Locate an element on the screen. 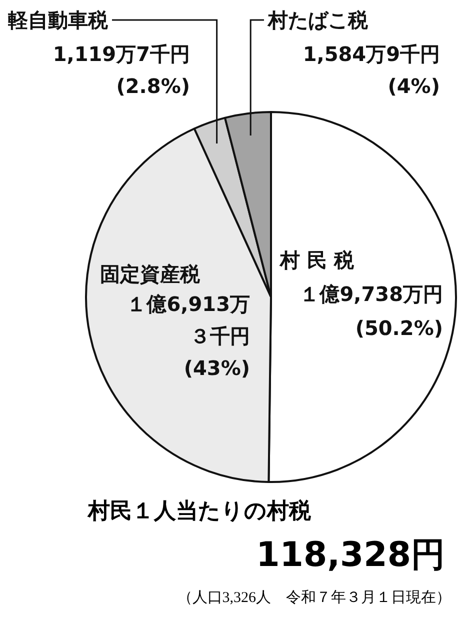  slice-label: 軽自動車税 is located at coordinates (58, 20).